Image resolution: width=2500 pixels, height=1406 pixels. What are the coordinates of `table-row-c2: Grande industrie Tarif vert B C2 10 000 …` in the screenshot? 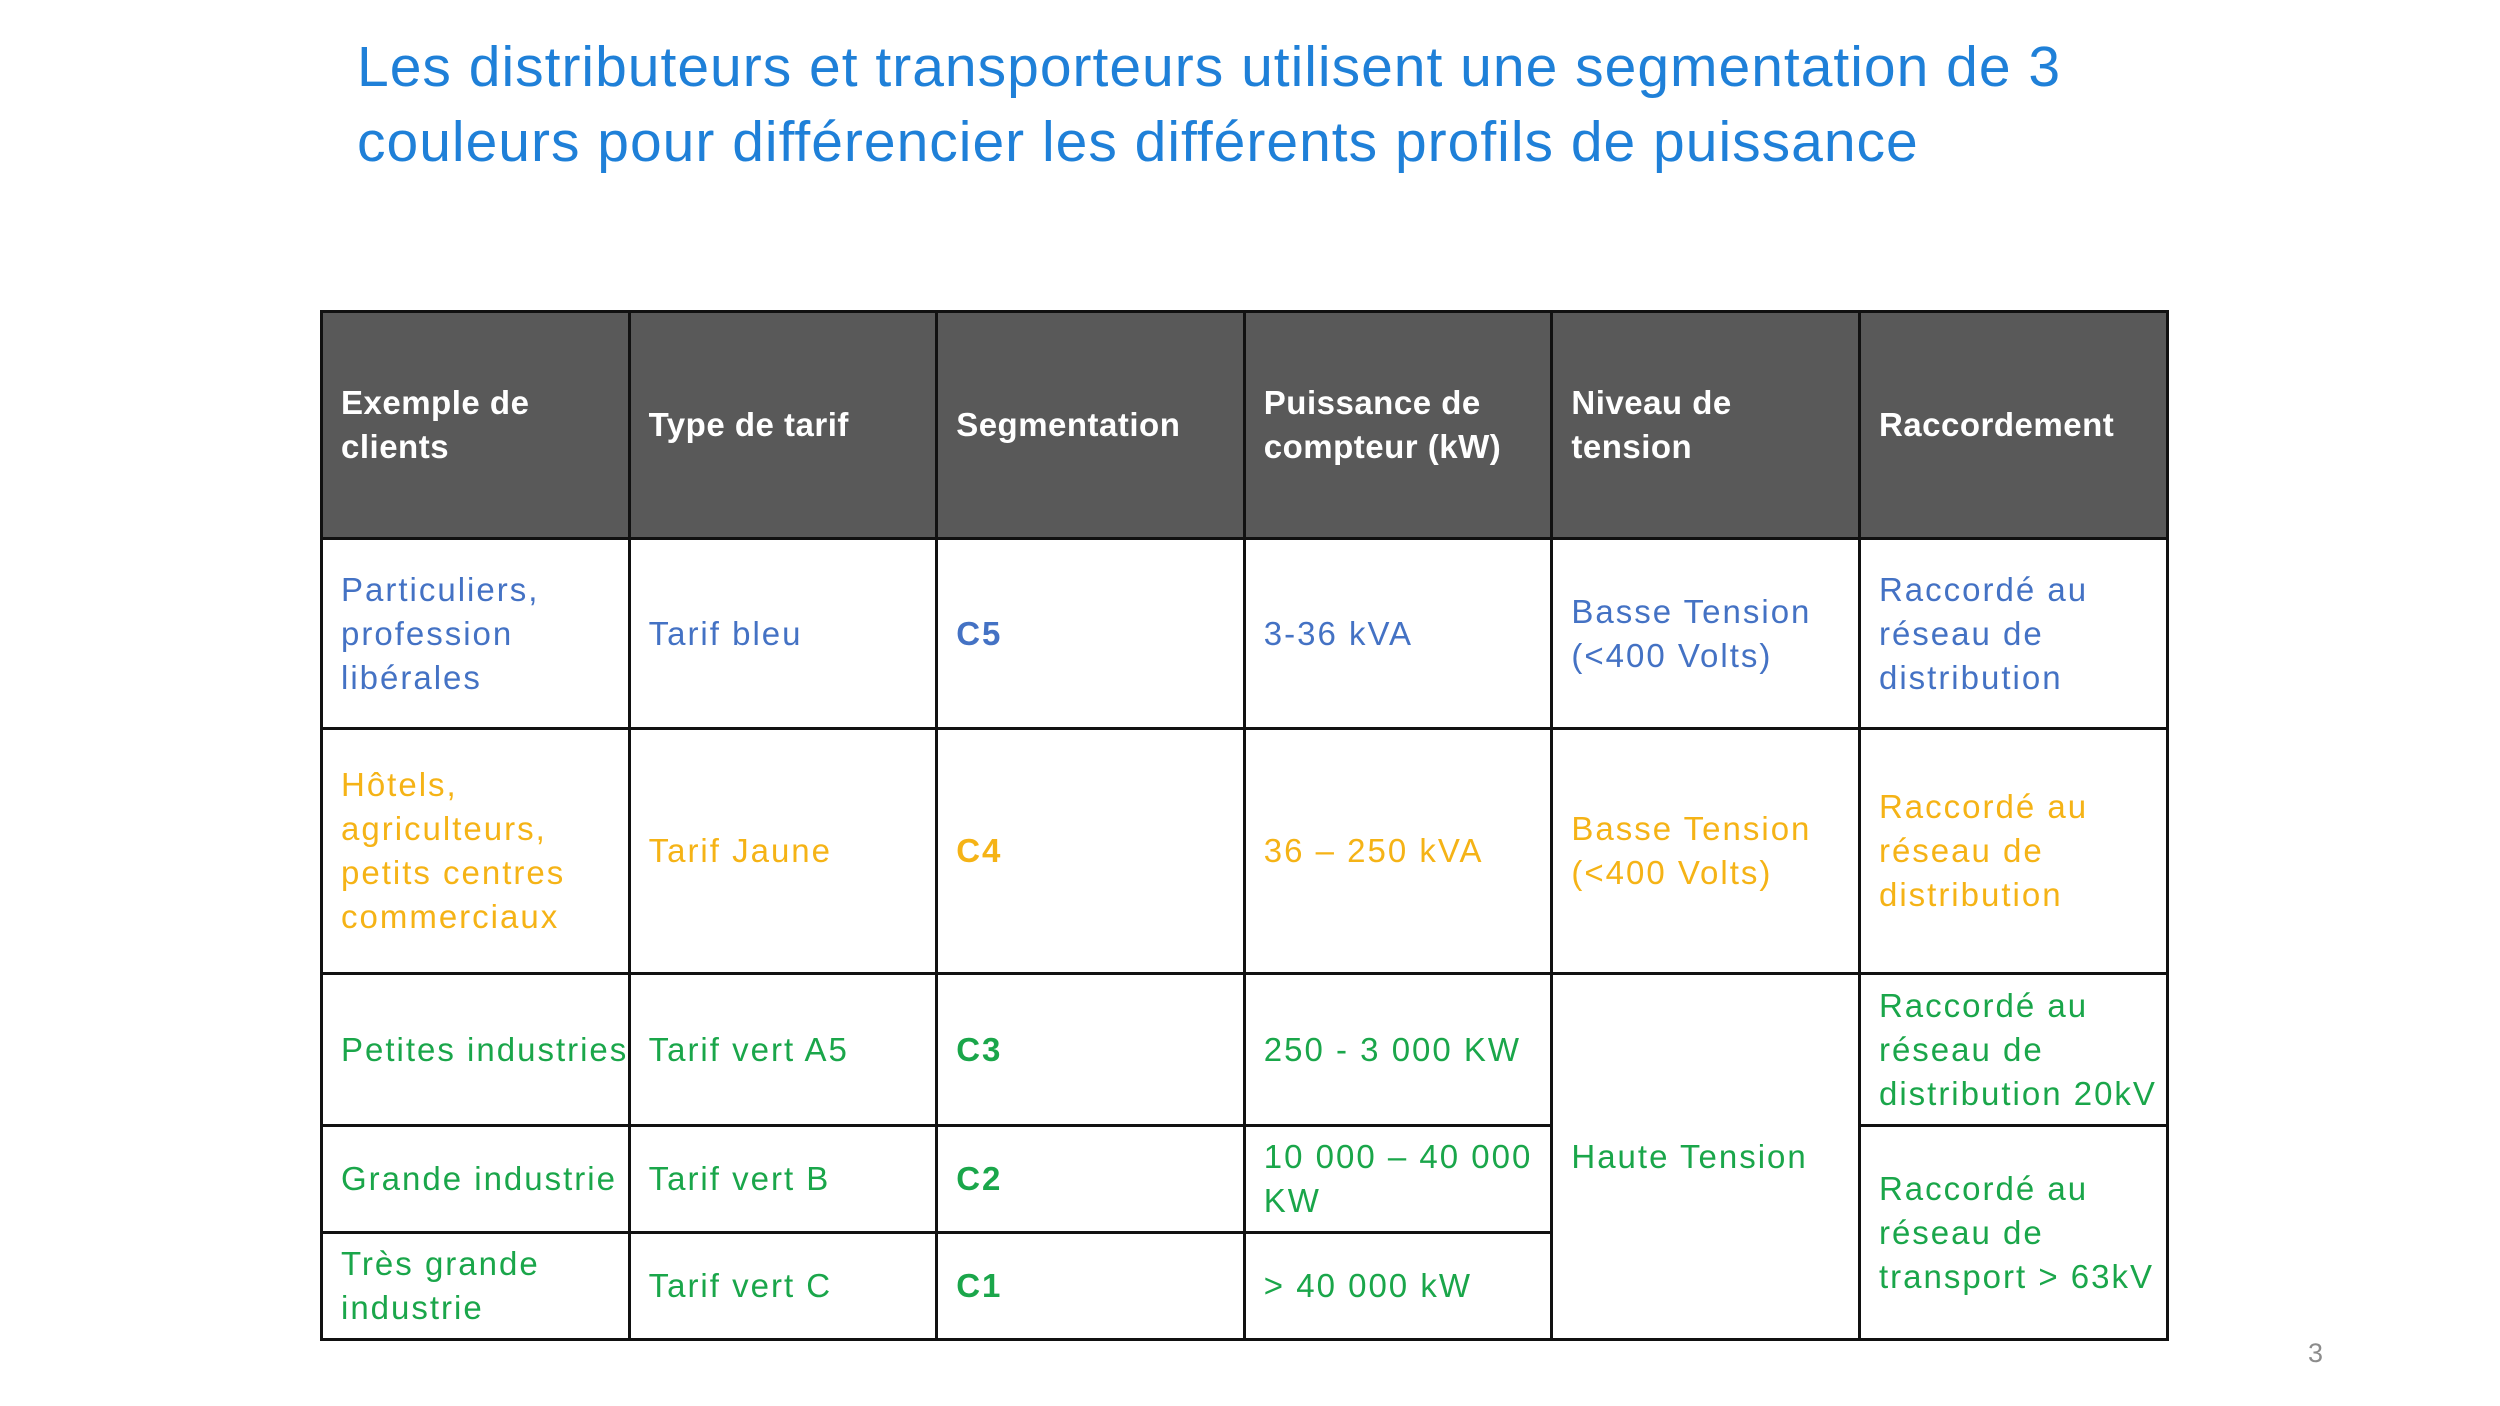 It's located at (1244, 1232).